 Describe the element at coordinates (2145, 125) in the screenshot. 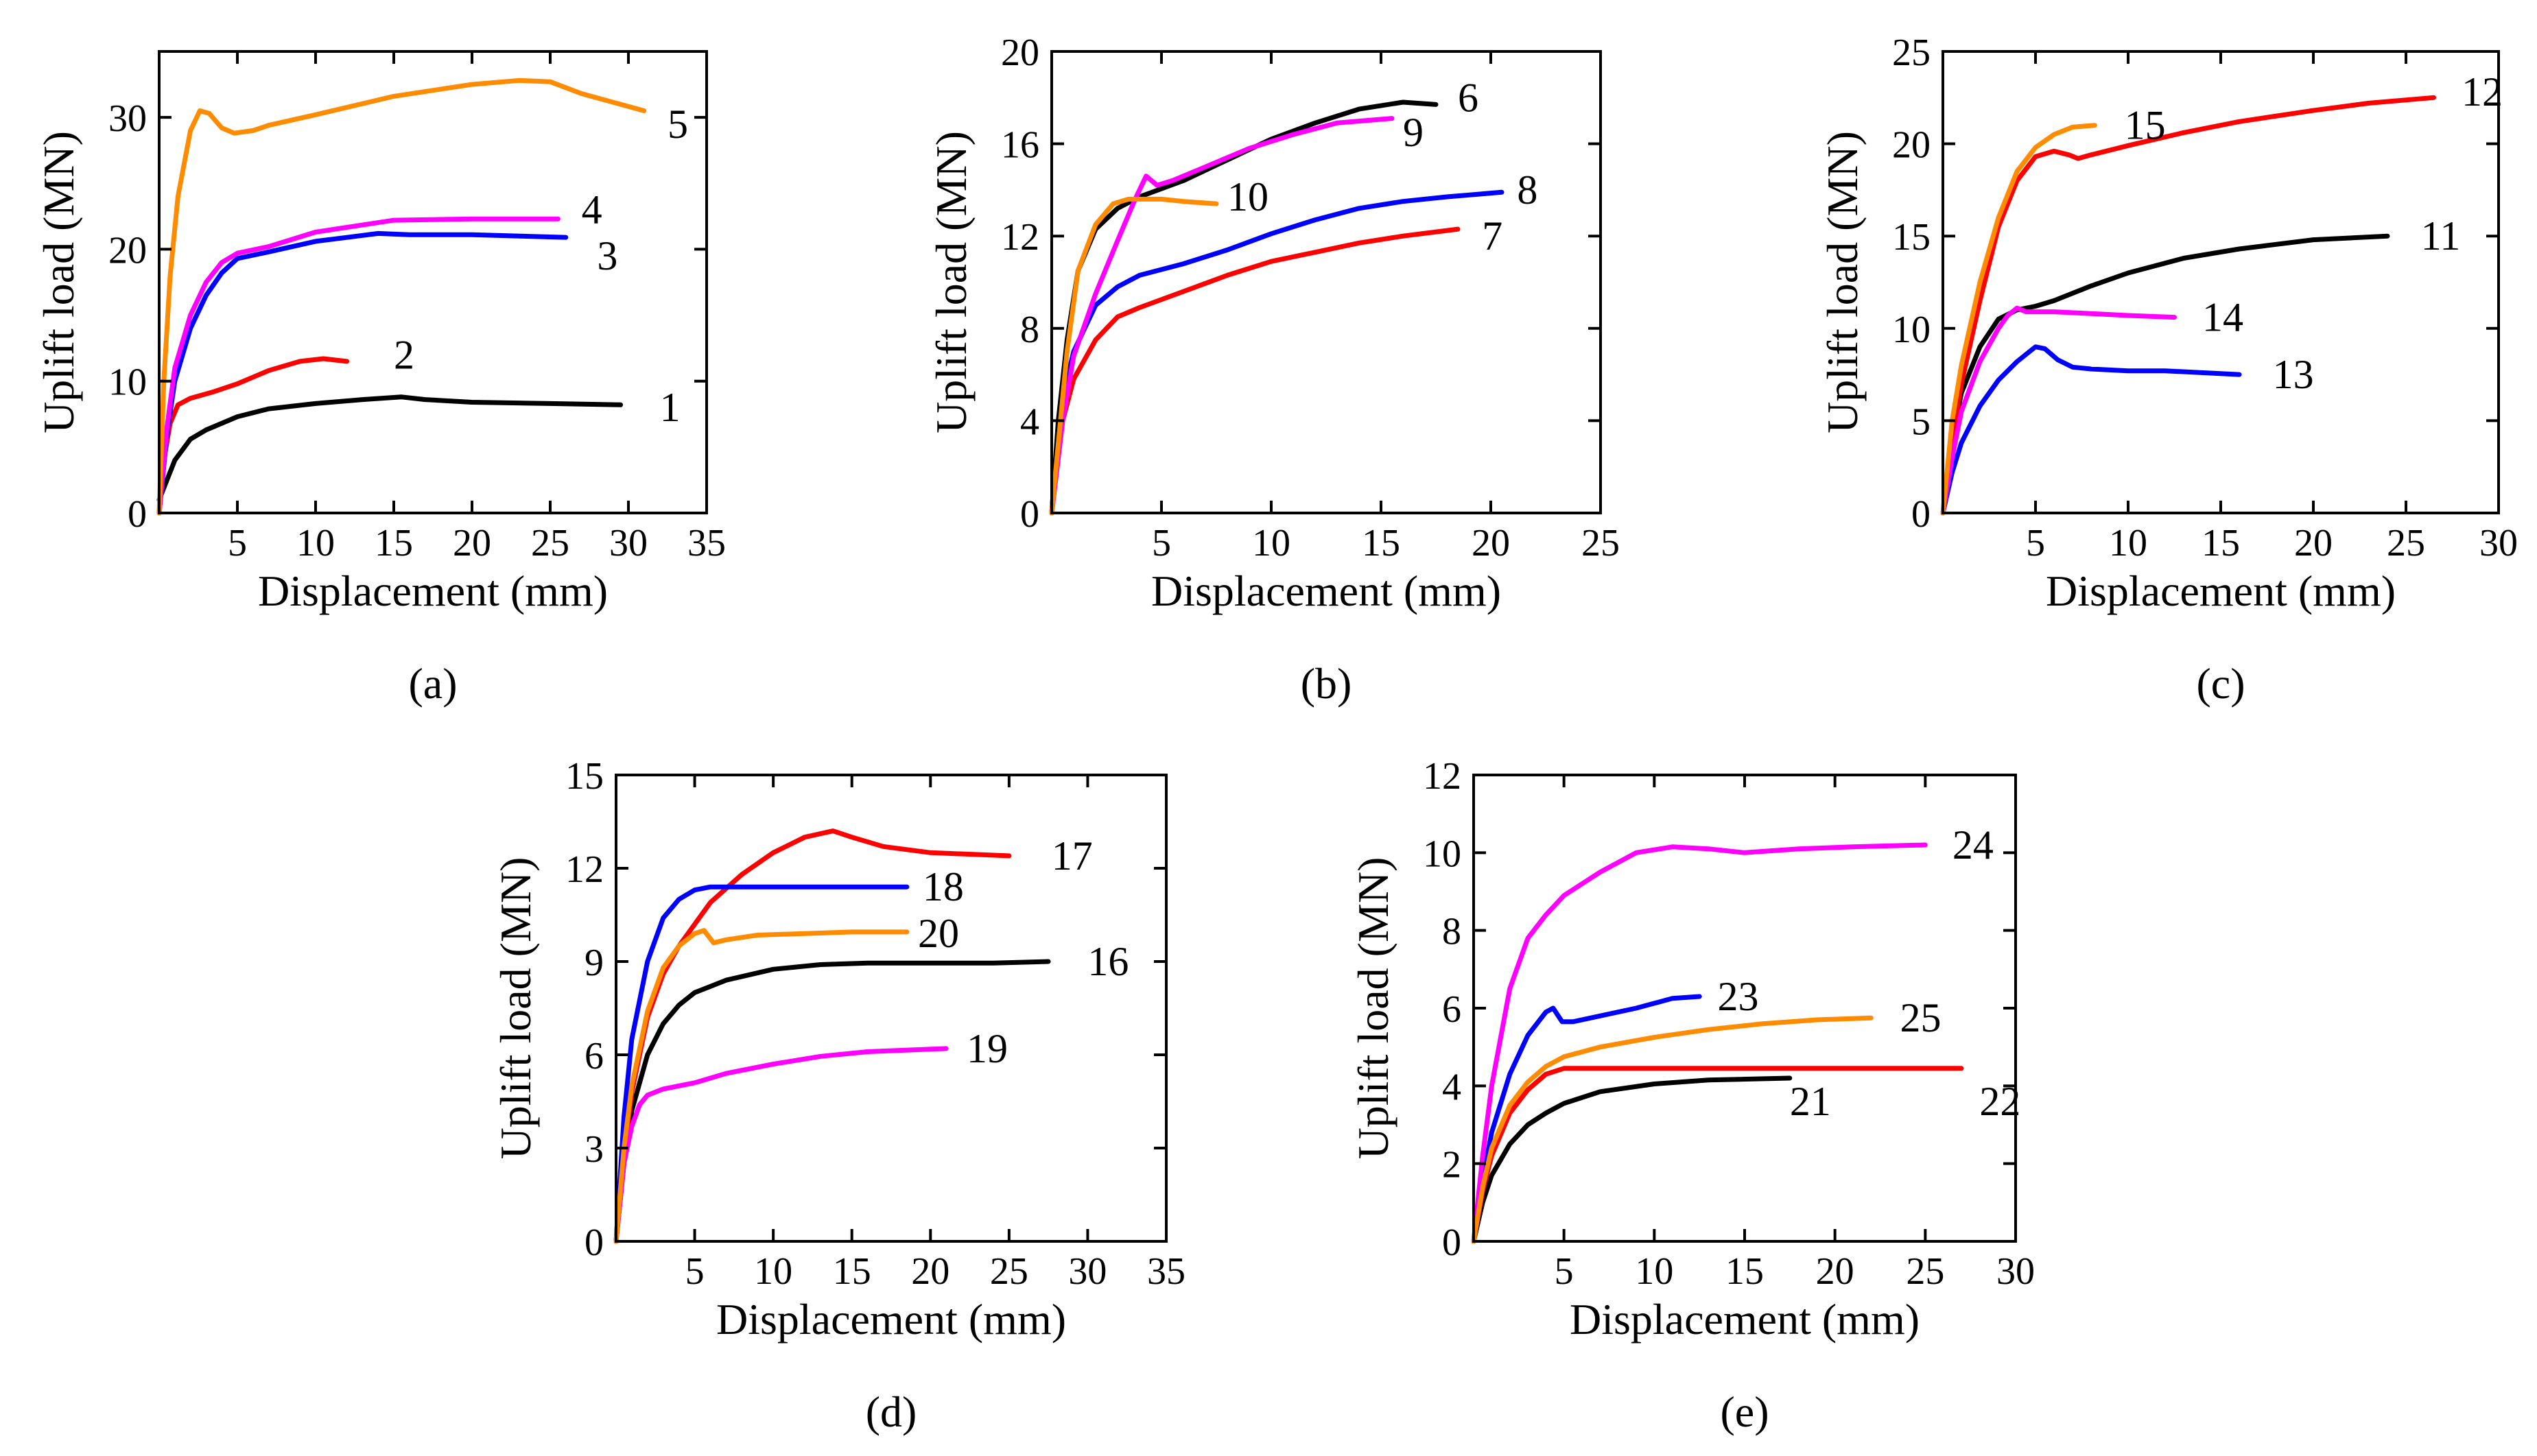

I see `series-label-15: 15` at that location.